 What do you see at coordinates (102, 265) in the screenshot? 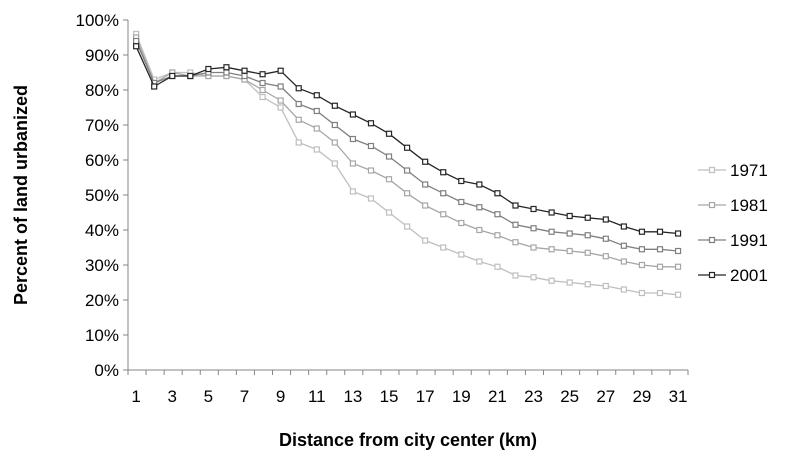
I see `y-tick-label: 30%` at bounding box center [102, 265].